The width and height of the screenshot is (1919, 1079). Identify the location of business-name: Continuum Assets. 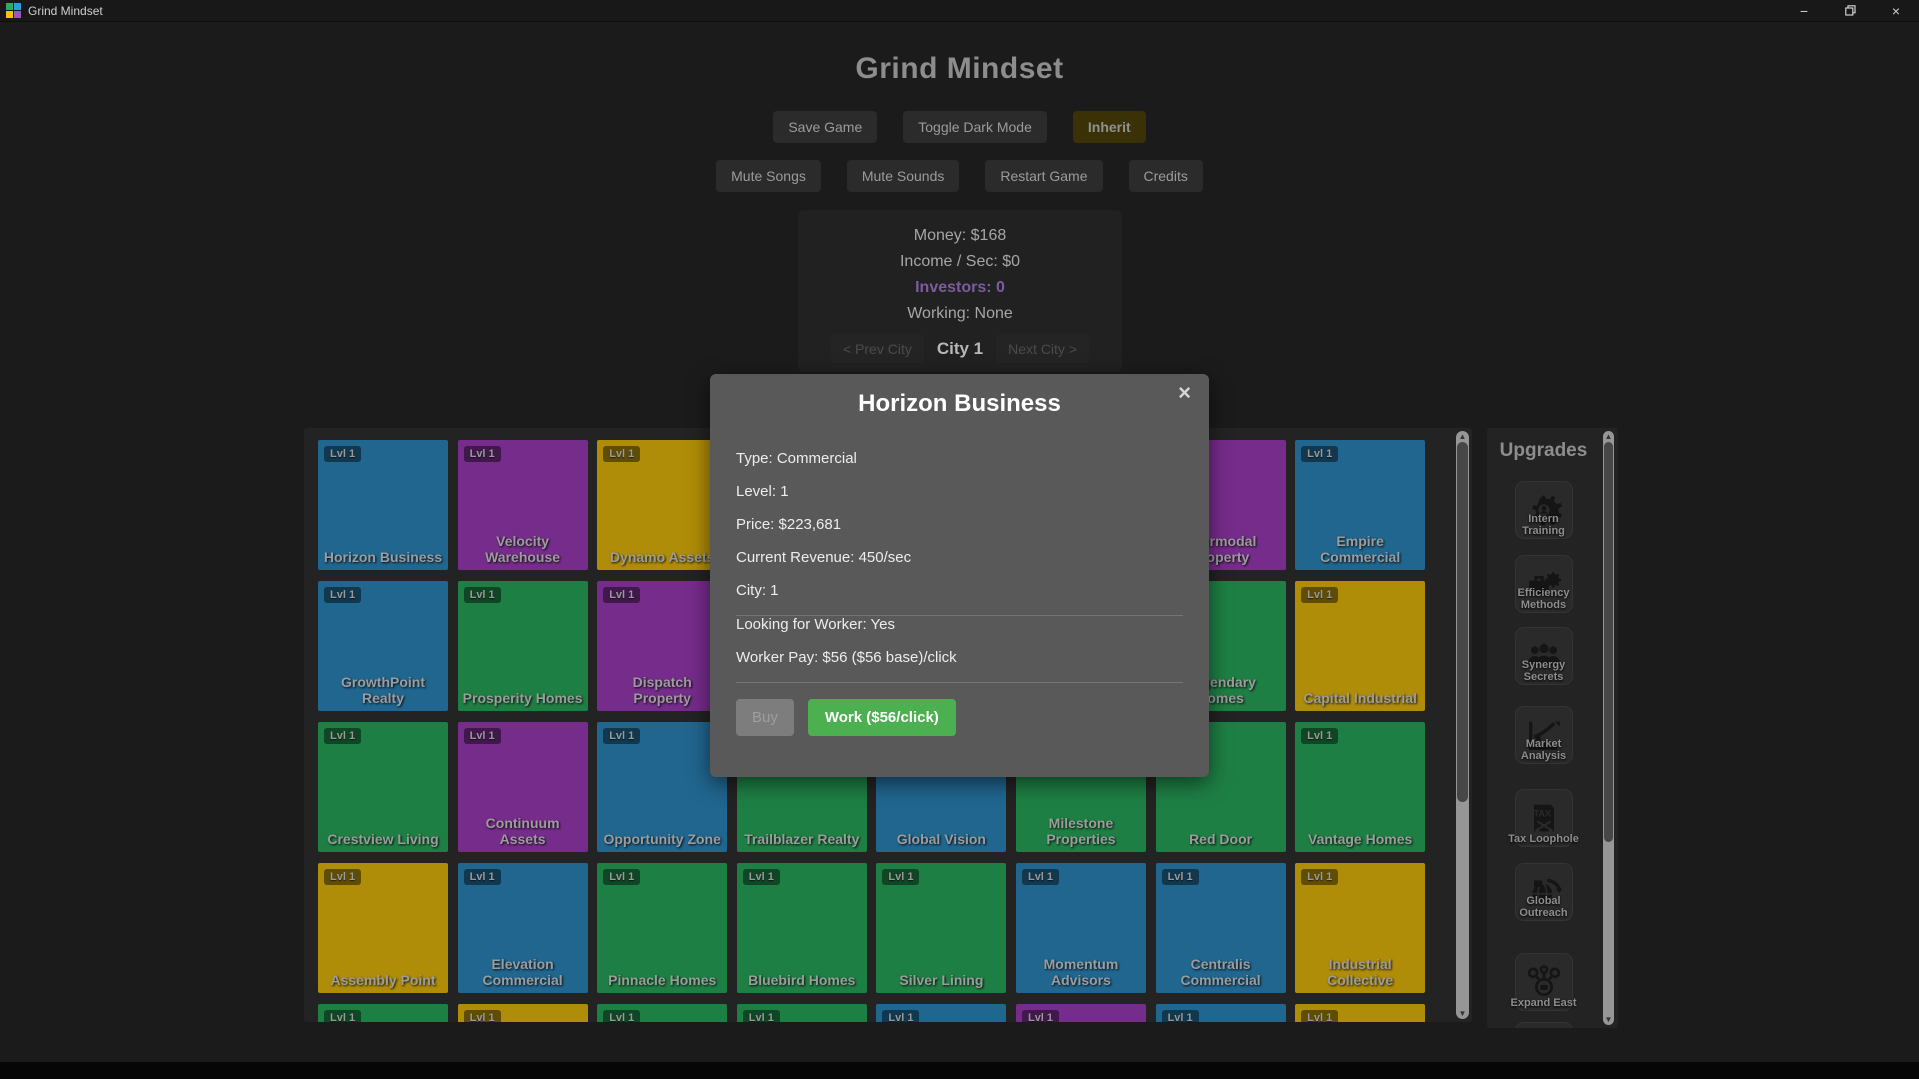
(522, 831).